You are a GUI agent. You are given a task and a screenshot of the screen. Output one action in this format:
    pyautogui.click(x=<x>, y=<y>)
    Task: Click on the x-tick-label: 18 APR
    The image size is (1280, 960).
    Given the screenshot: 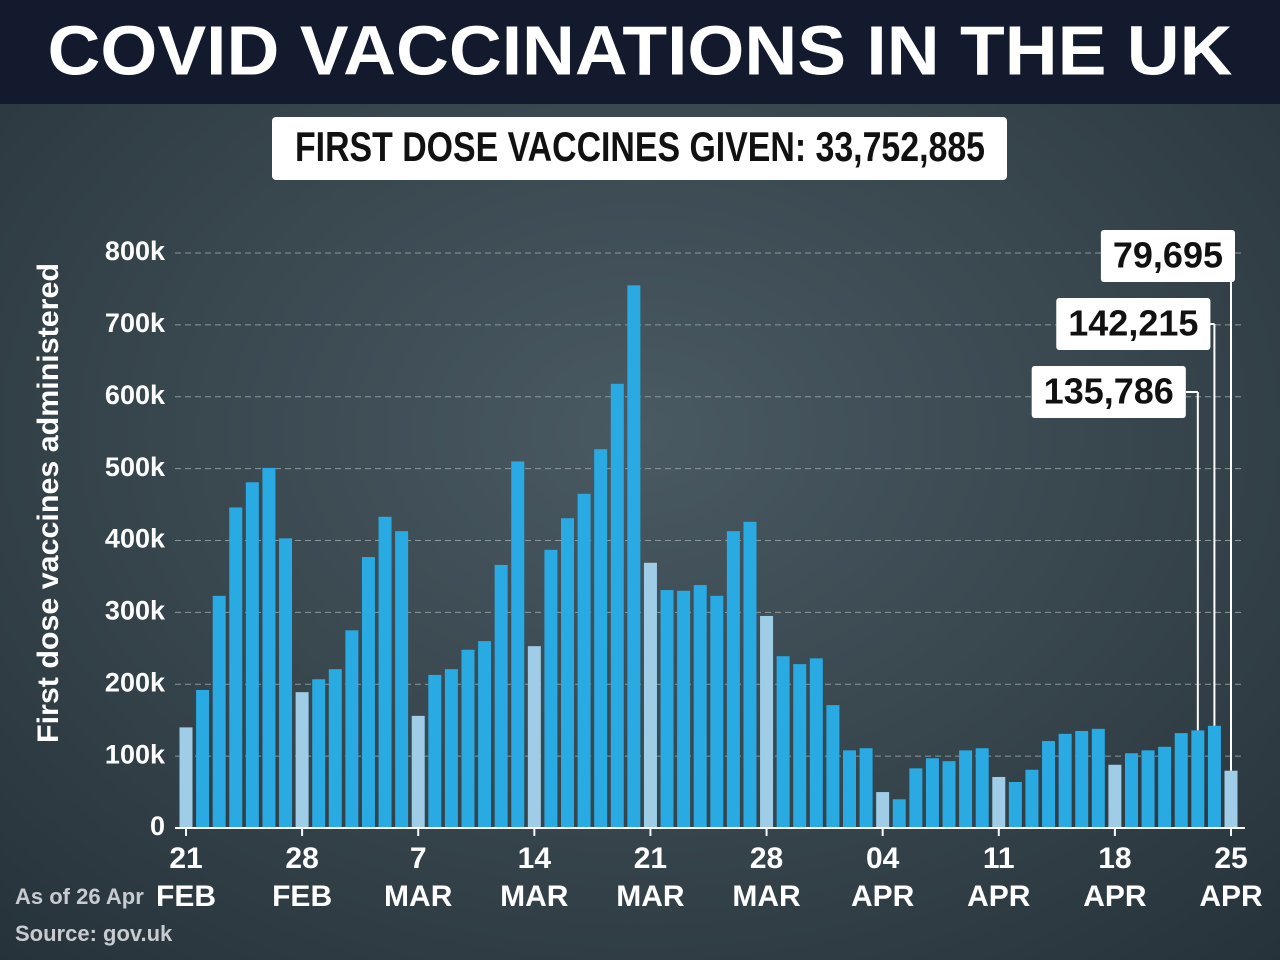 What is the action you would take?
    pyautogui.click(x=1115, y=877)
    